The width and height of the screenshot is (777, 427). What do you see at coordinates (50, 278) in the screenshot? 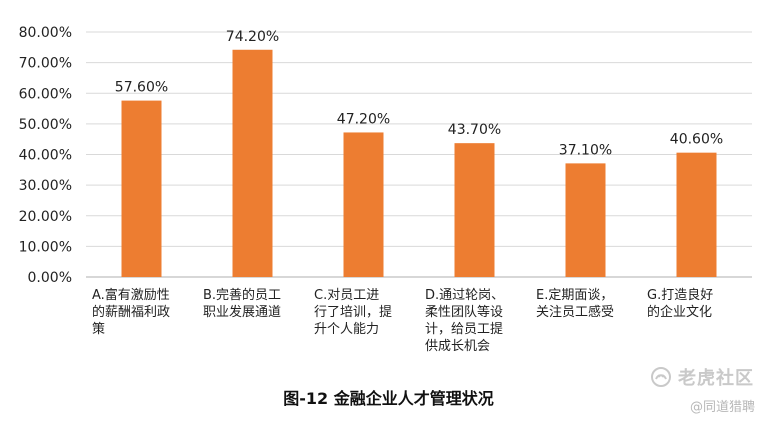
I see `y-tick-label: 0.00%` at bounding box center [50, 278].